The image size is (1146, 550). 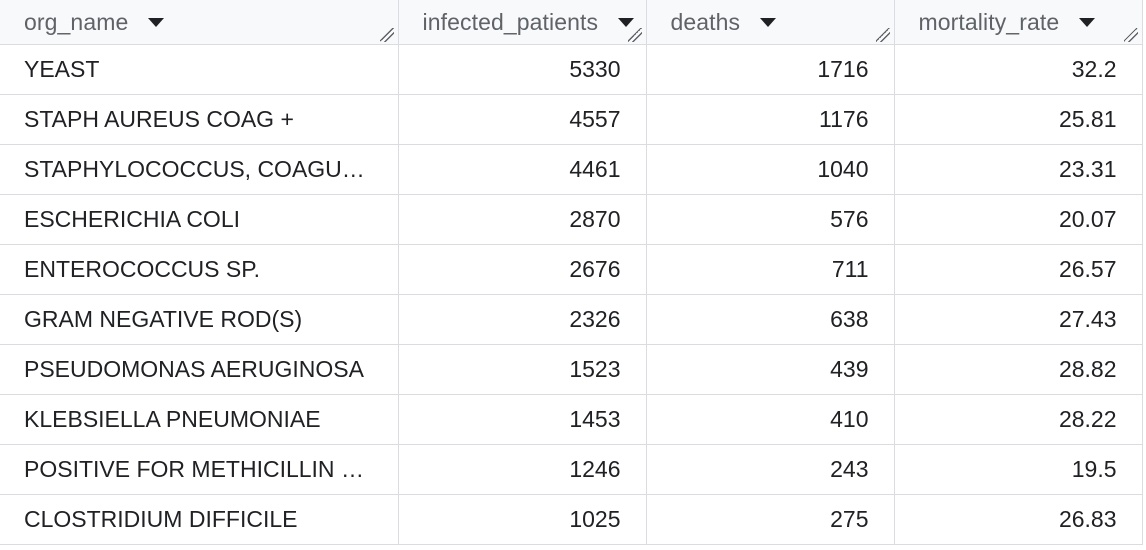 I want to click on table-row: KLEBSIELLA PNEUMONIAE 1453 410 28.22, so click(x=571, y=419).